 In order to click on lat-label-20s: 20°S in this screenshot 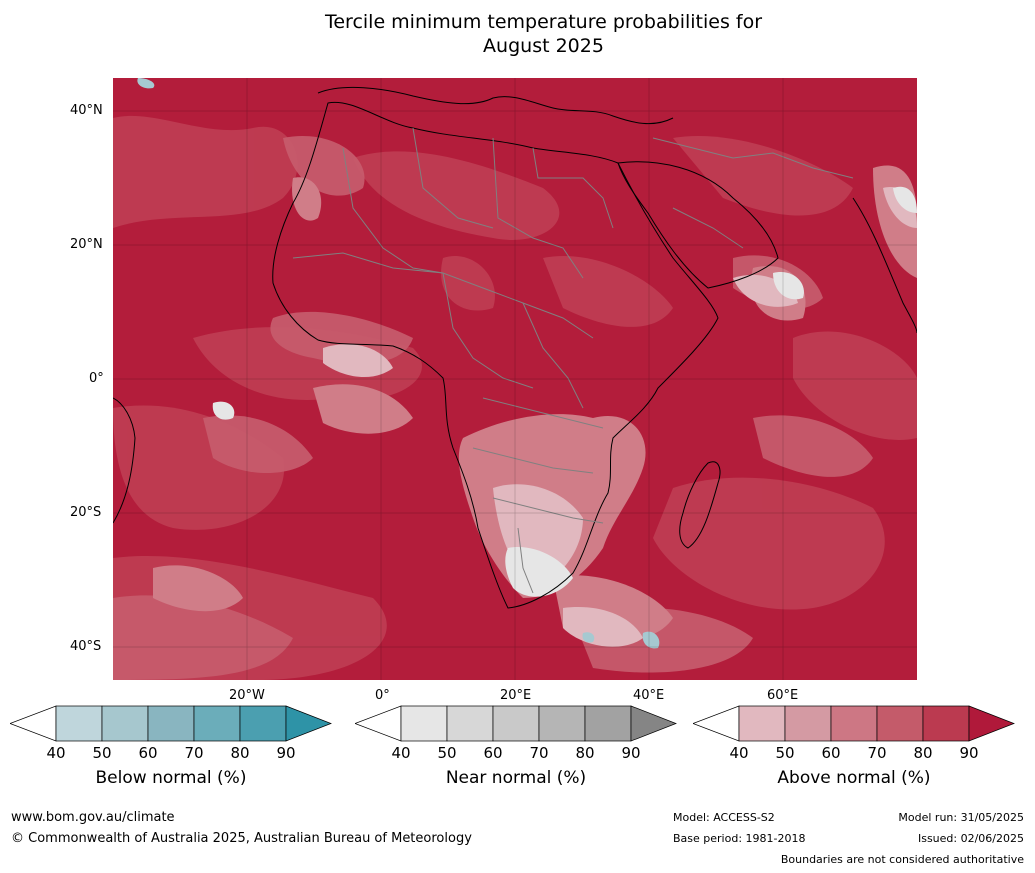, I will do `click(86, 512)`.